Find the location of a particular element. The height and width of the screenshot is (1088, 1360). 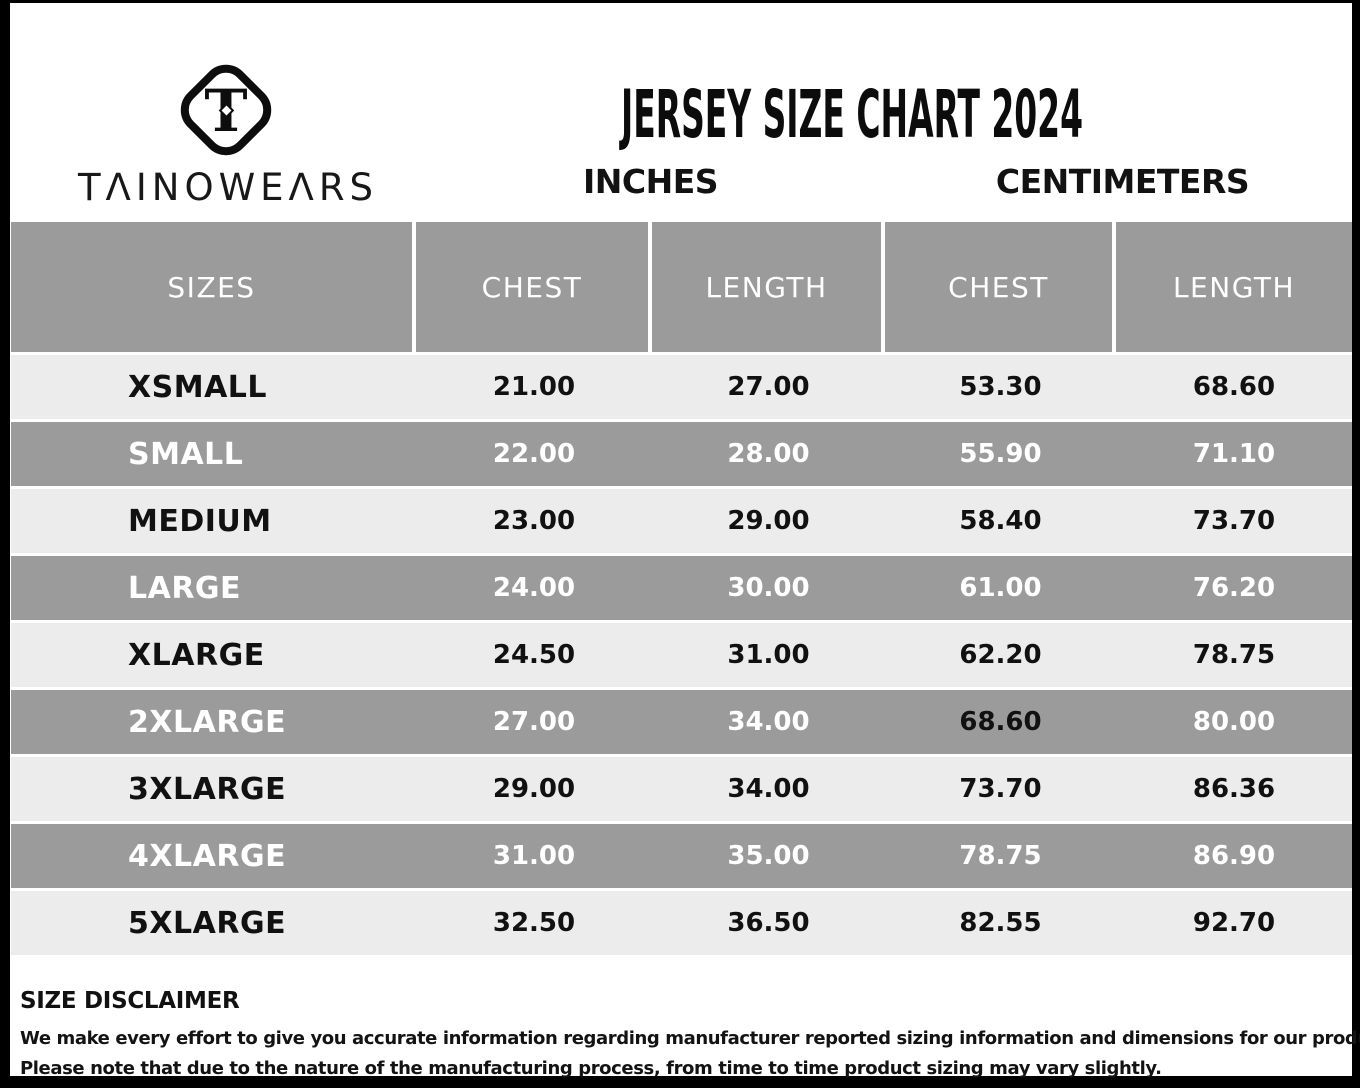

table-header-row: SIZES CHEST LENGTH CHEST LENGTH is located at coordinates (681, 287).